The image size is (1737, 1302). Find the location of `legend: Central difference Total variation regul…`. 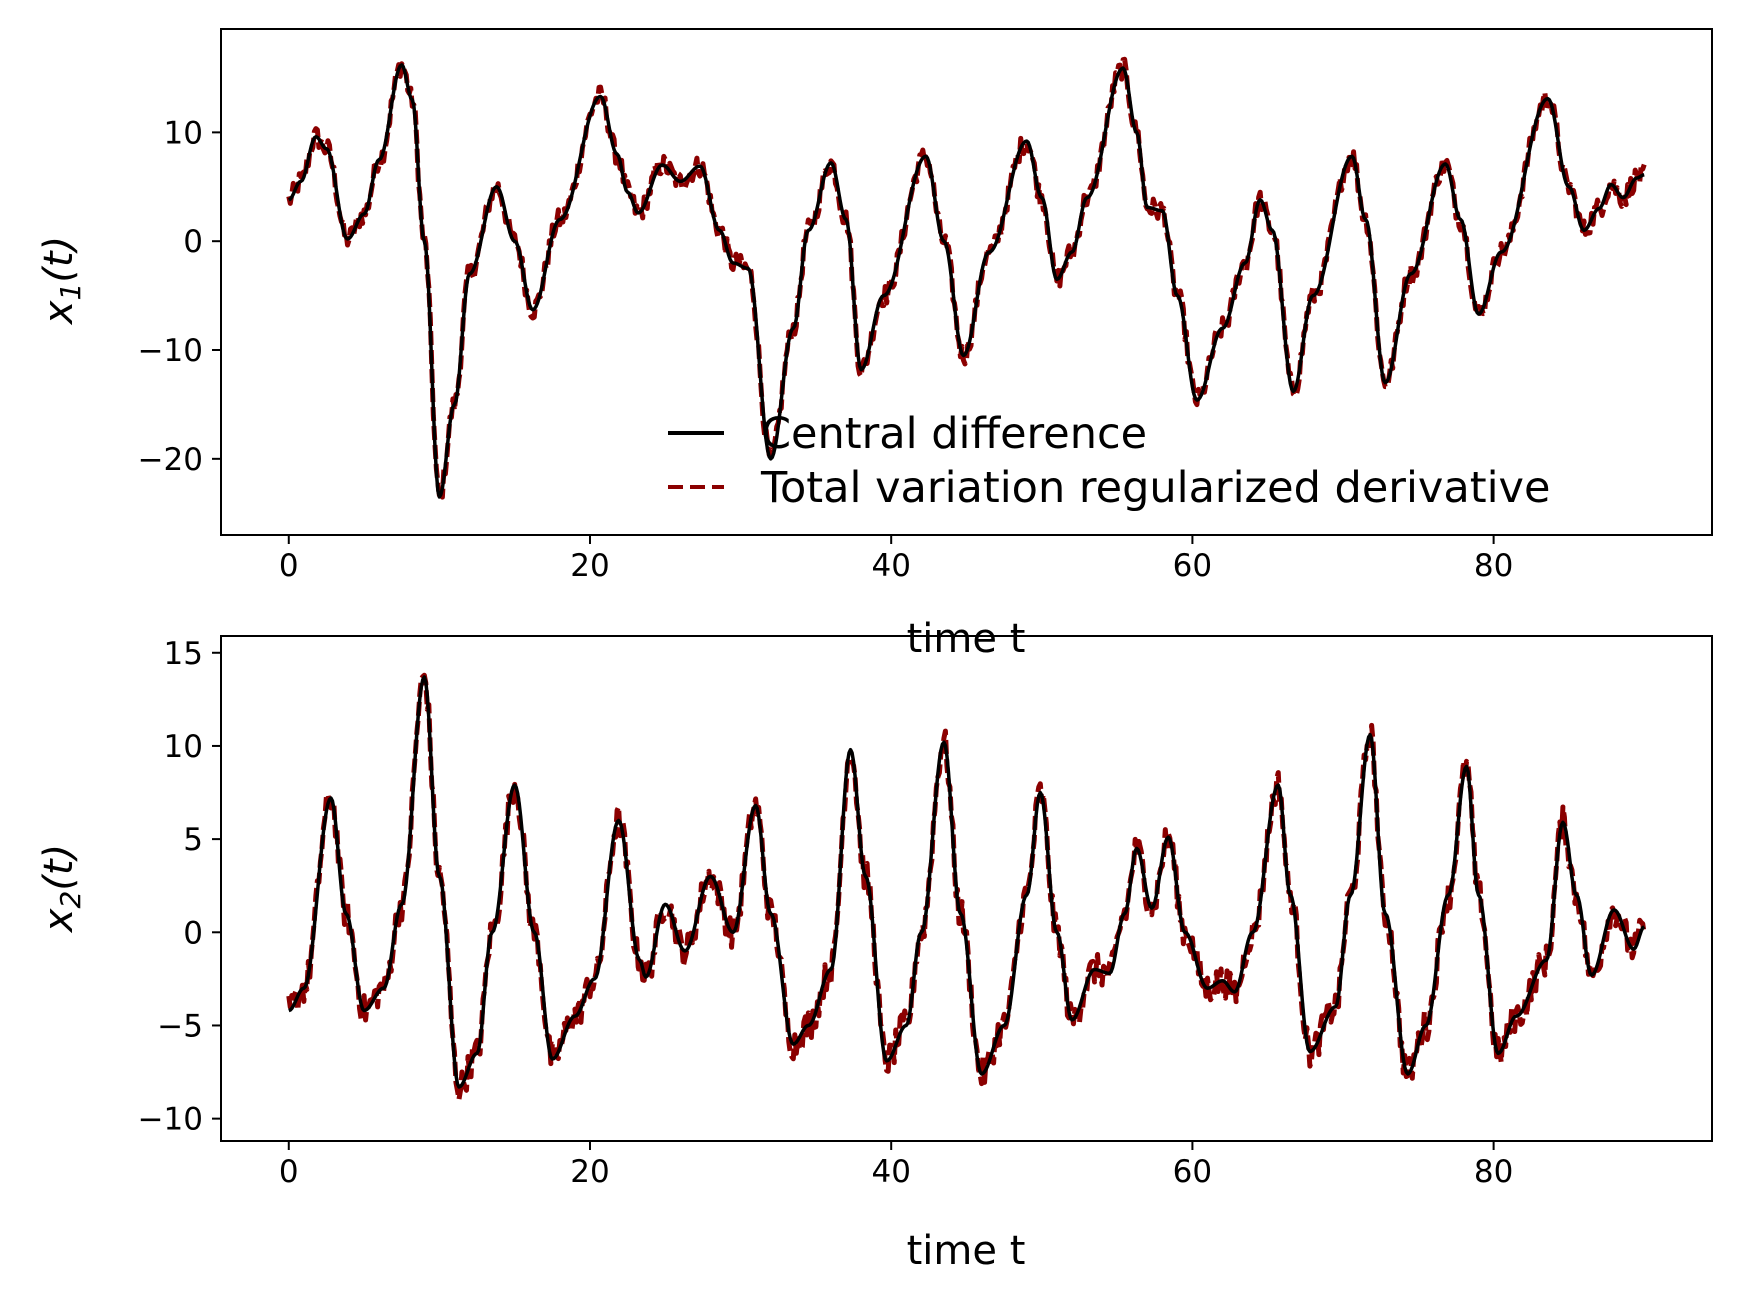

legend: Central difference Total variation regul… is located at coordinates (1109, 461).